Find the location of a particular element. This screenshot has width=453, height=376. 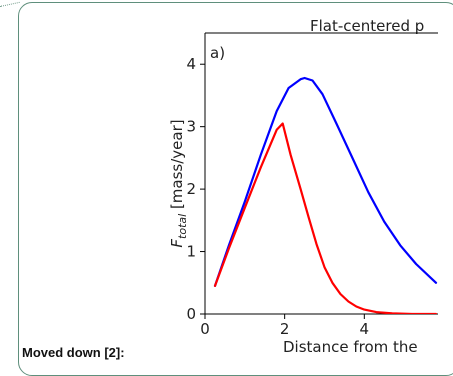

x-tick-label-4: 4 is located at coordinates (365, 329).